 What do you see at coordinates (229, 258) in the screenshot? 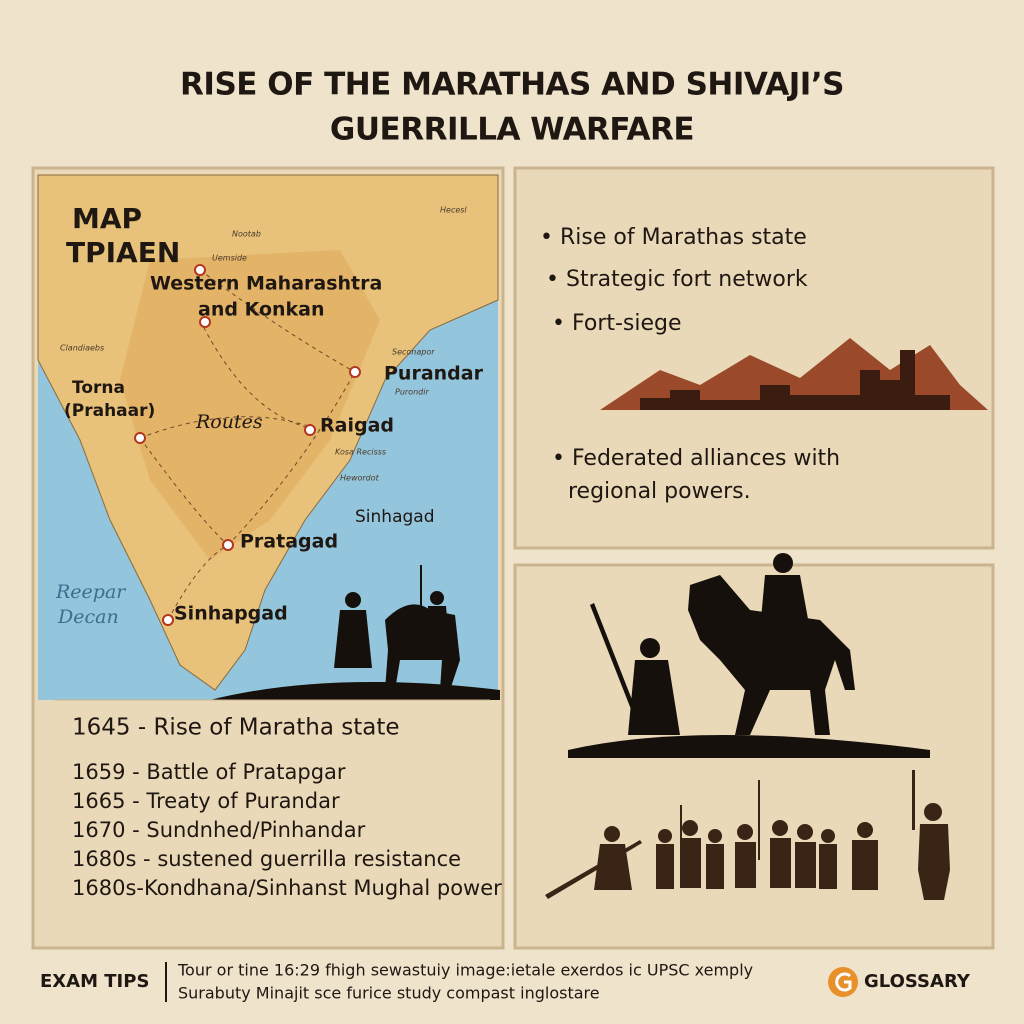
I see `map-minor-label: Uemside` at bounding box center [229, 258].